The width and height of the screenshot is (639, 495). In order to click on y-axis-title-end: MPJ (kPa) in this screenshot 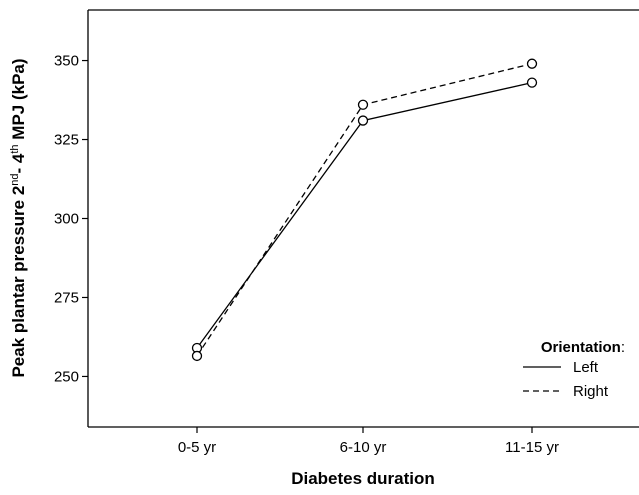, I will do `click(18, 101)`.